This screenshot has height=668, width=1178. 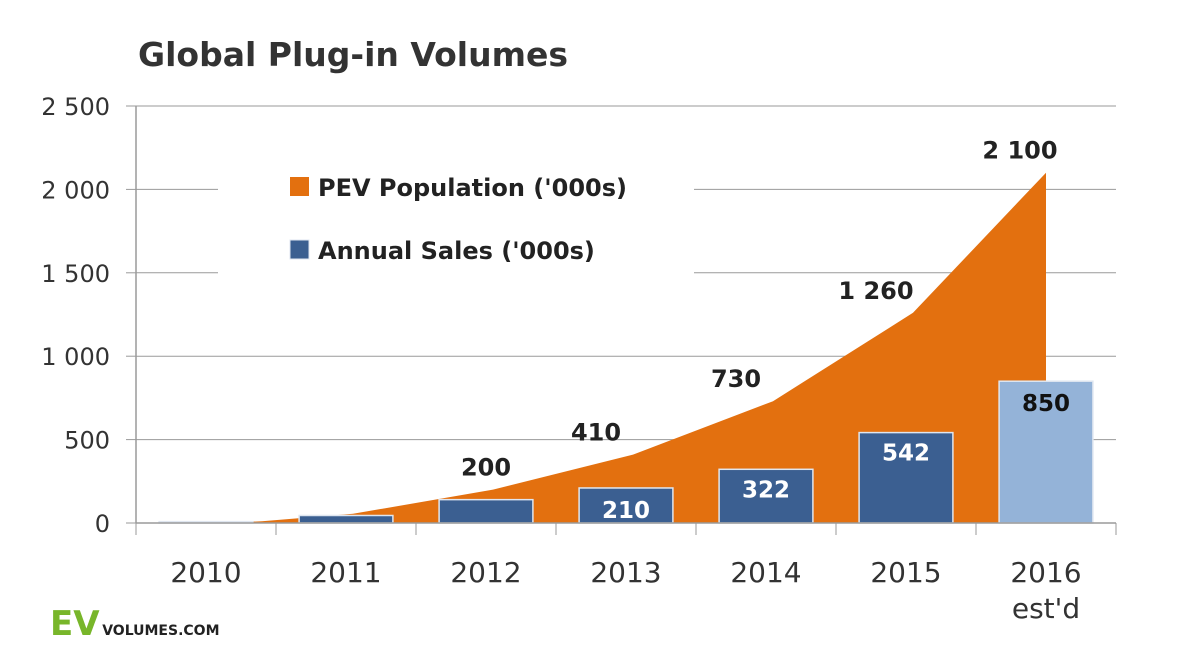 I want to click on pev-data-label: 1 260, so click(x=875, y=291).